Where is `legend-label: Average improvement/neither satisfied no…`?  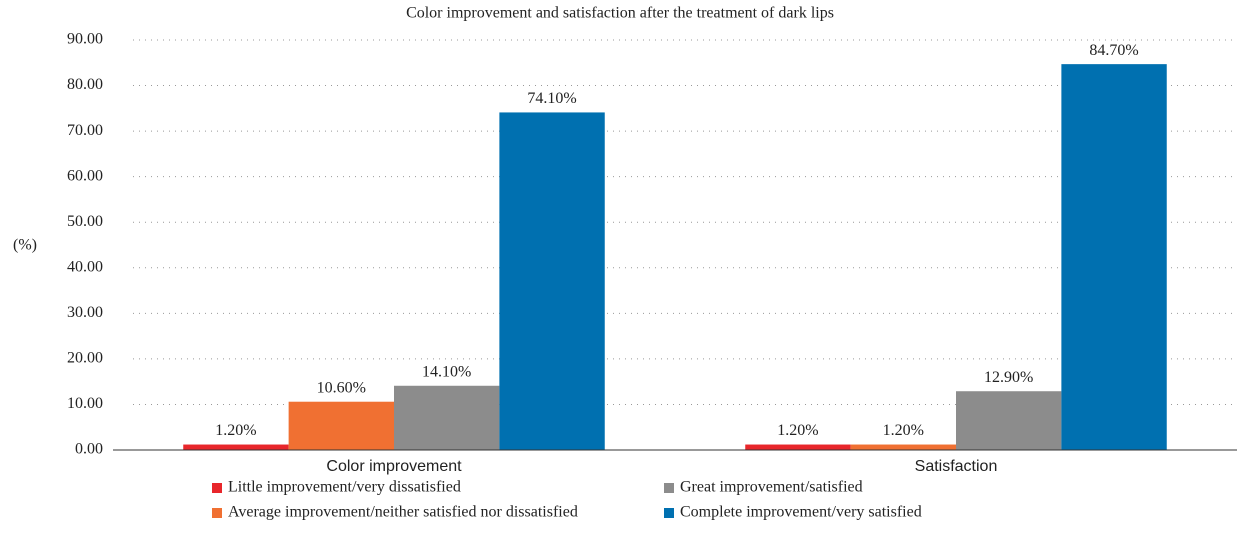
legend-label: Average improvement/neither satisfied no… is located at coordinates (403, 512).